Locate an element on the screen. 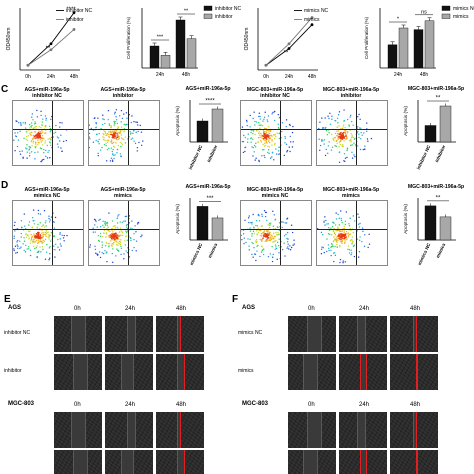 This screenshot has width=474, height=474. significance-label: ** is located at coordinates (438, 99).